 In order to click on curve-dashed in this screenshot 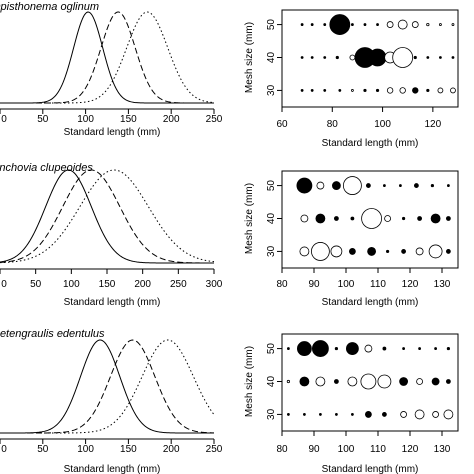, I will do `click(107, 386)`.